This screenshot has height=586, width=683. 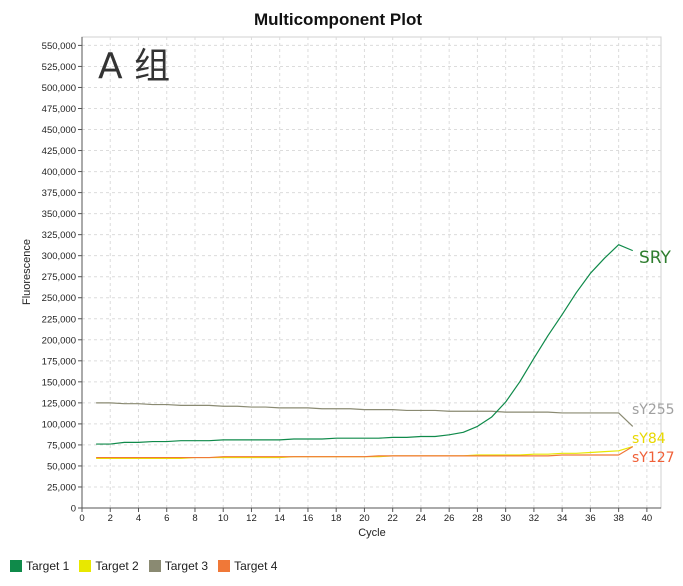 I want to click on y-tick-label: 300,000, so click(x=59, y=256).